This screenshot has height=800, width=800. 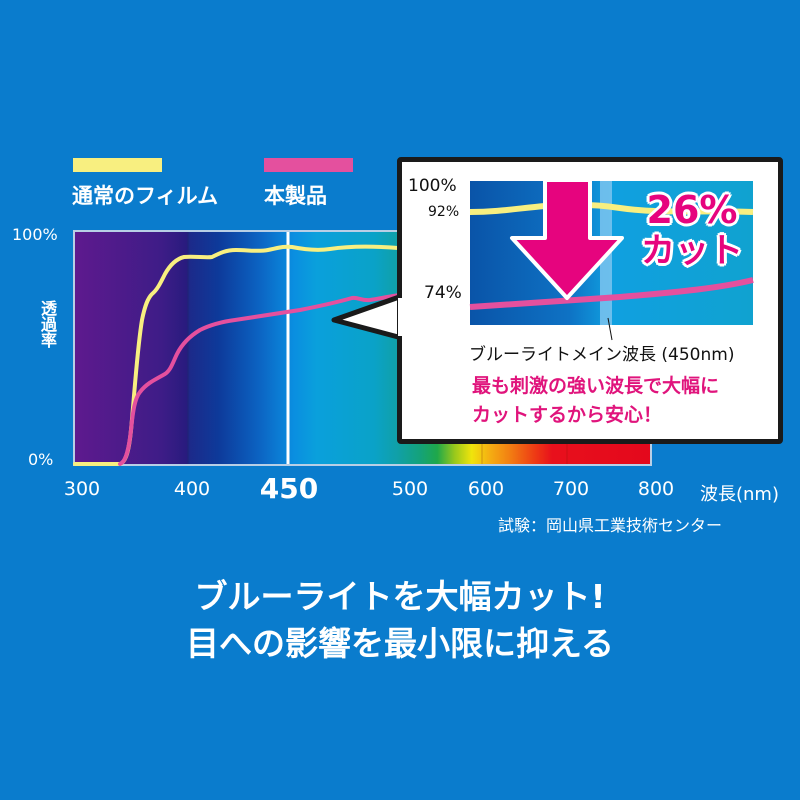 What do you see at coordinates (308, 165) in the screenshot?
I see `legend-swatch-product` at bounding box center [308, 165].